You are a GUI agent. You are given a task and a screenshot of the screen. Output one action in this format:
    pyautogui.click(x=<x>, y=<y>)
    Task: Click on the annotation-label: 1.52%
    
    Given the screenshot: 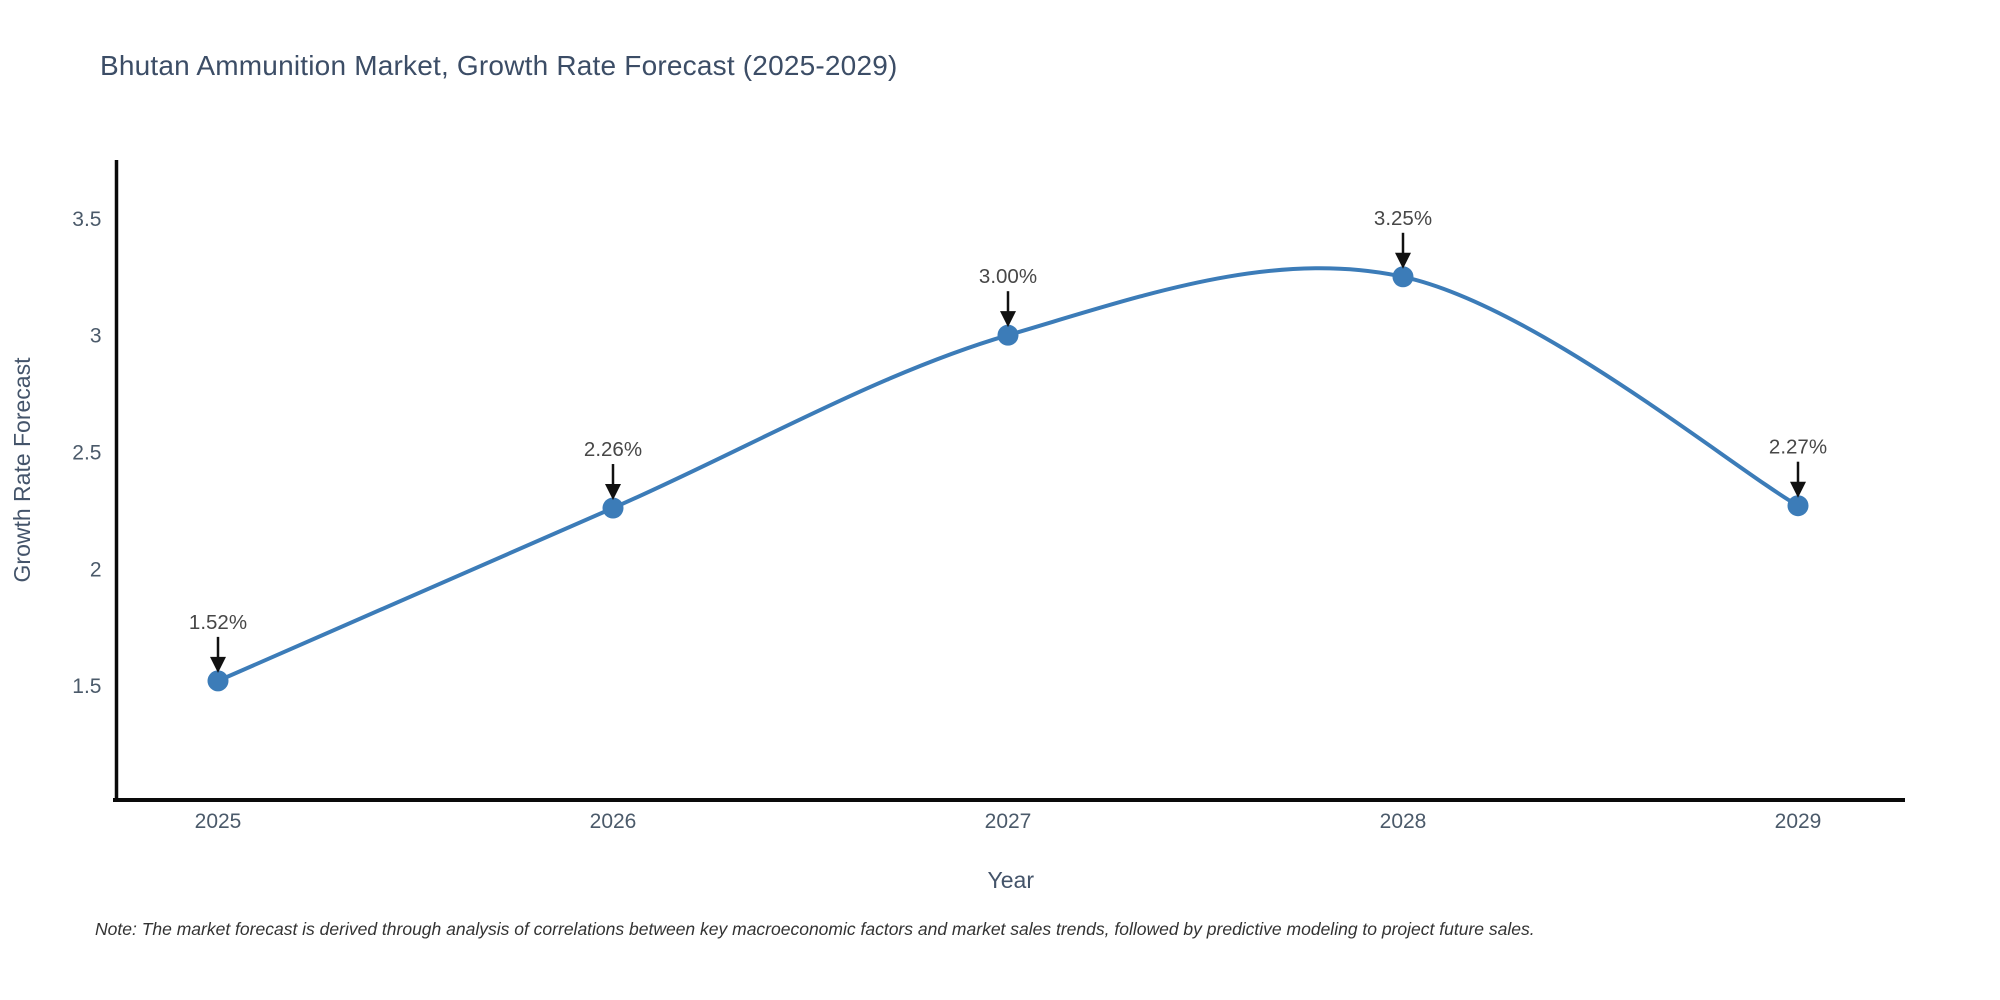 What is the action you would take?
    pyautogui.click(x=218, y=622)
    